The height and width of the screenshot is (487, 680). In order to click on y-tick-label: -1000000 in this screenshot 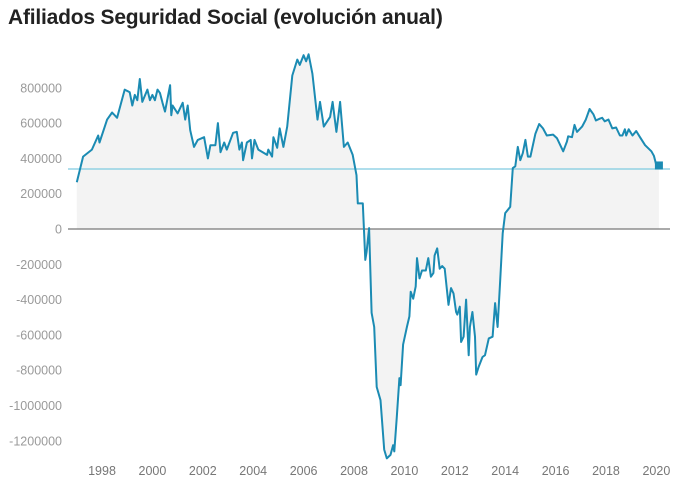, I will do `click(35, 406)`.